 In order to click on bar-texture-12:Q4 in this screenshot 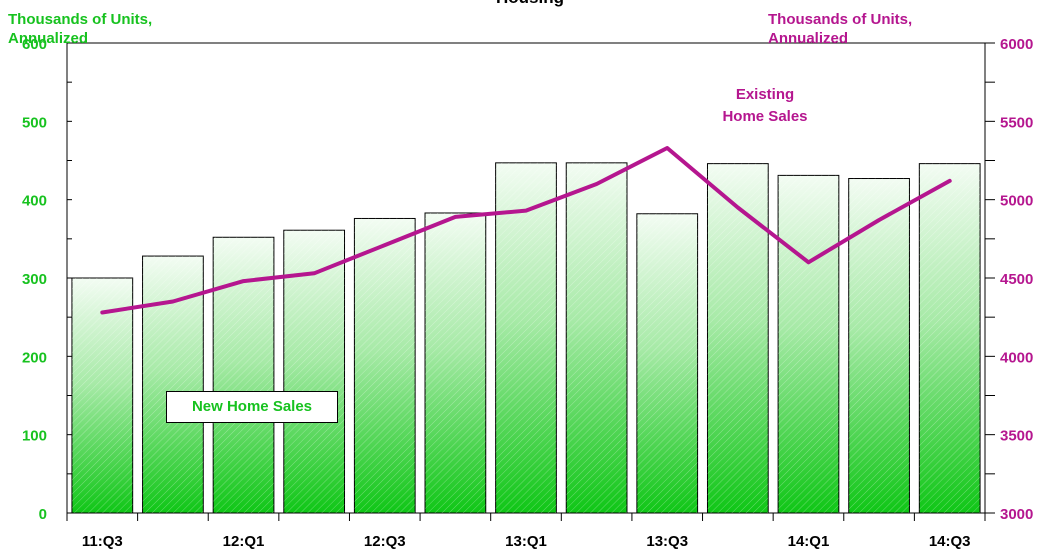, I will do `click(455, 362)`.